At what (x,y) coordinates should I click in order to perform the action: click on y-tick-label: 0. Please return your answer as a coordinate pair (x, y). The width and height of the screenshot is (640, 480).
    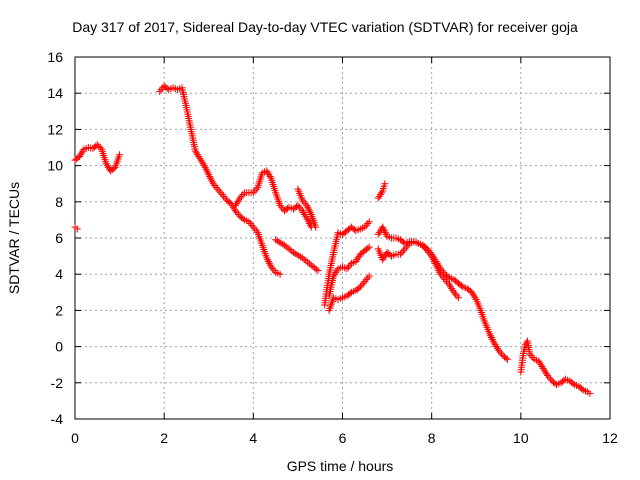
    Looking at the image, I should click on (59, 347).